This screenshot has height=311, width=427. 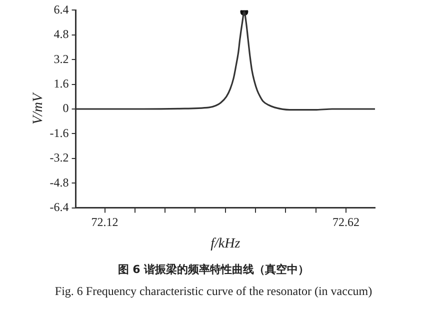 What do you see at coordinates (61, 83) in the screenshot?
I see `y-tick-label: 1.6` at bounding box center [61, 83].